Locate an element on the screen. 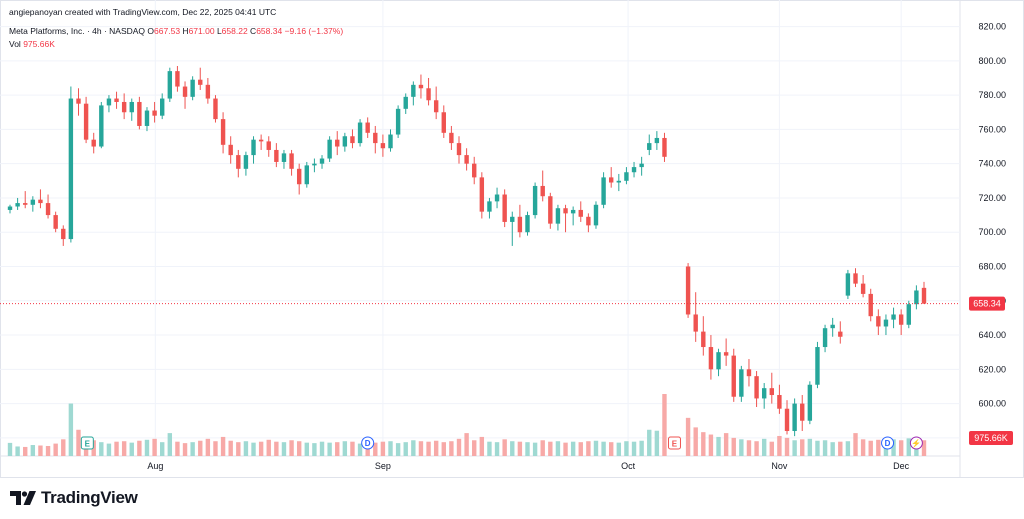 Image resolution: width=1024 pixels, height=519 pixels. y-tick-label: 780.00 is located at coordinates (992, 95).